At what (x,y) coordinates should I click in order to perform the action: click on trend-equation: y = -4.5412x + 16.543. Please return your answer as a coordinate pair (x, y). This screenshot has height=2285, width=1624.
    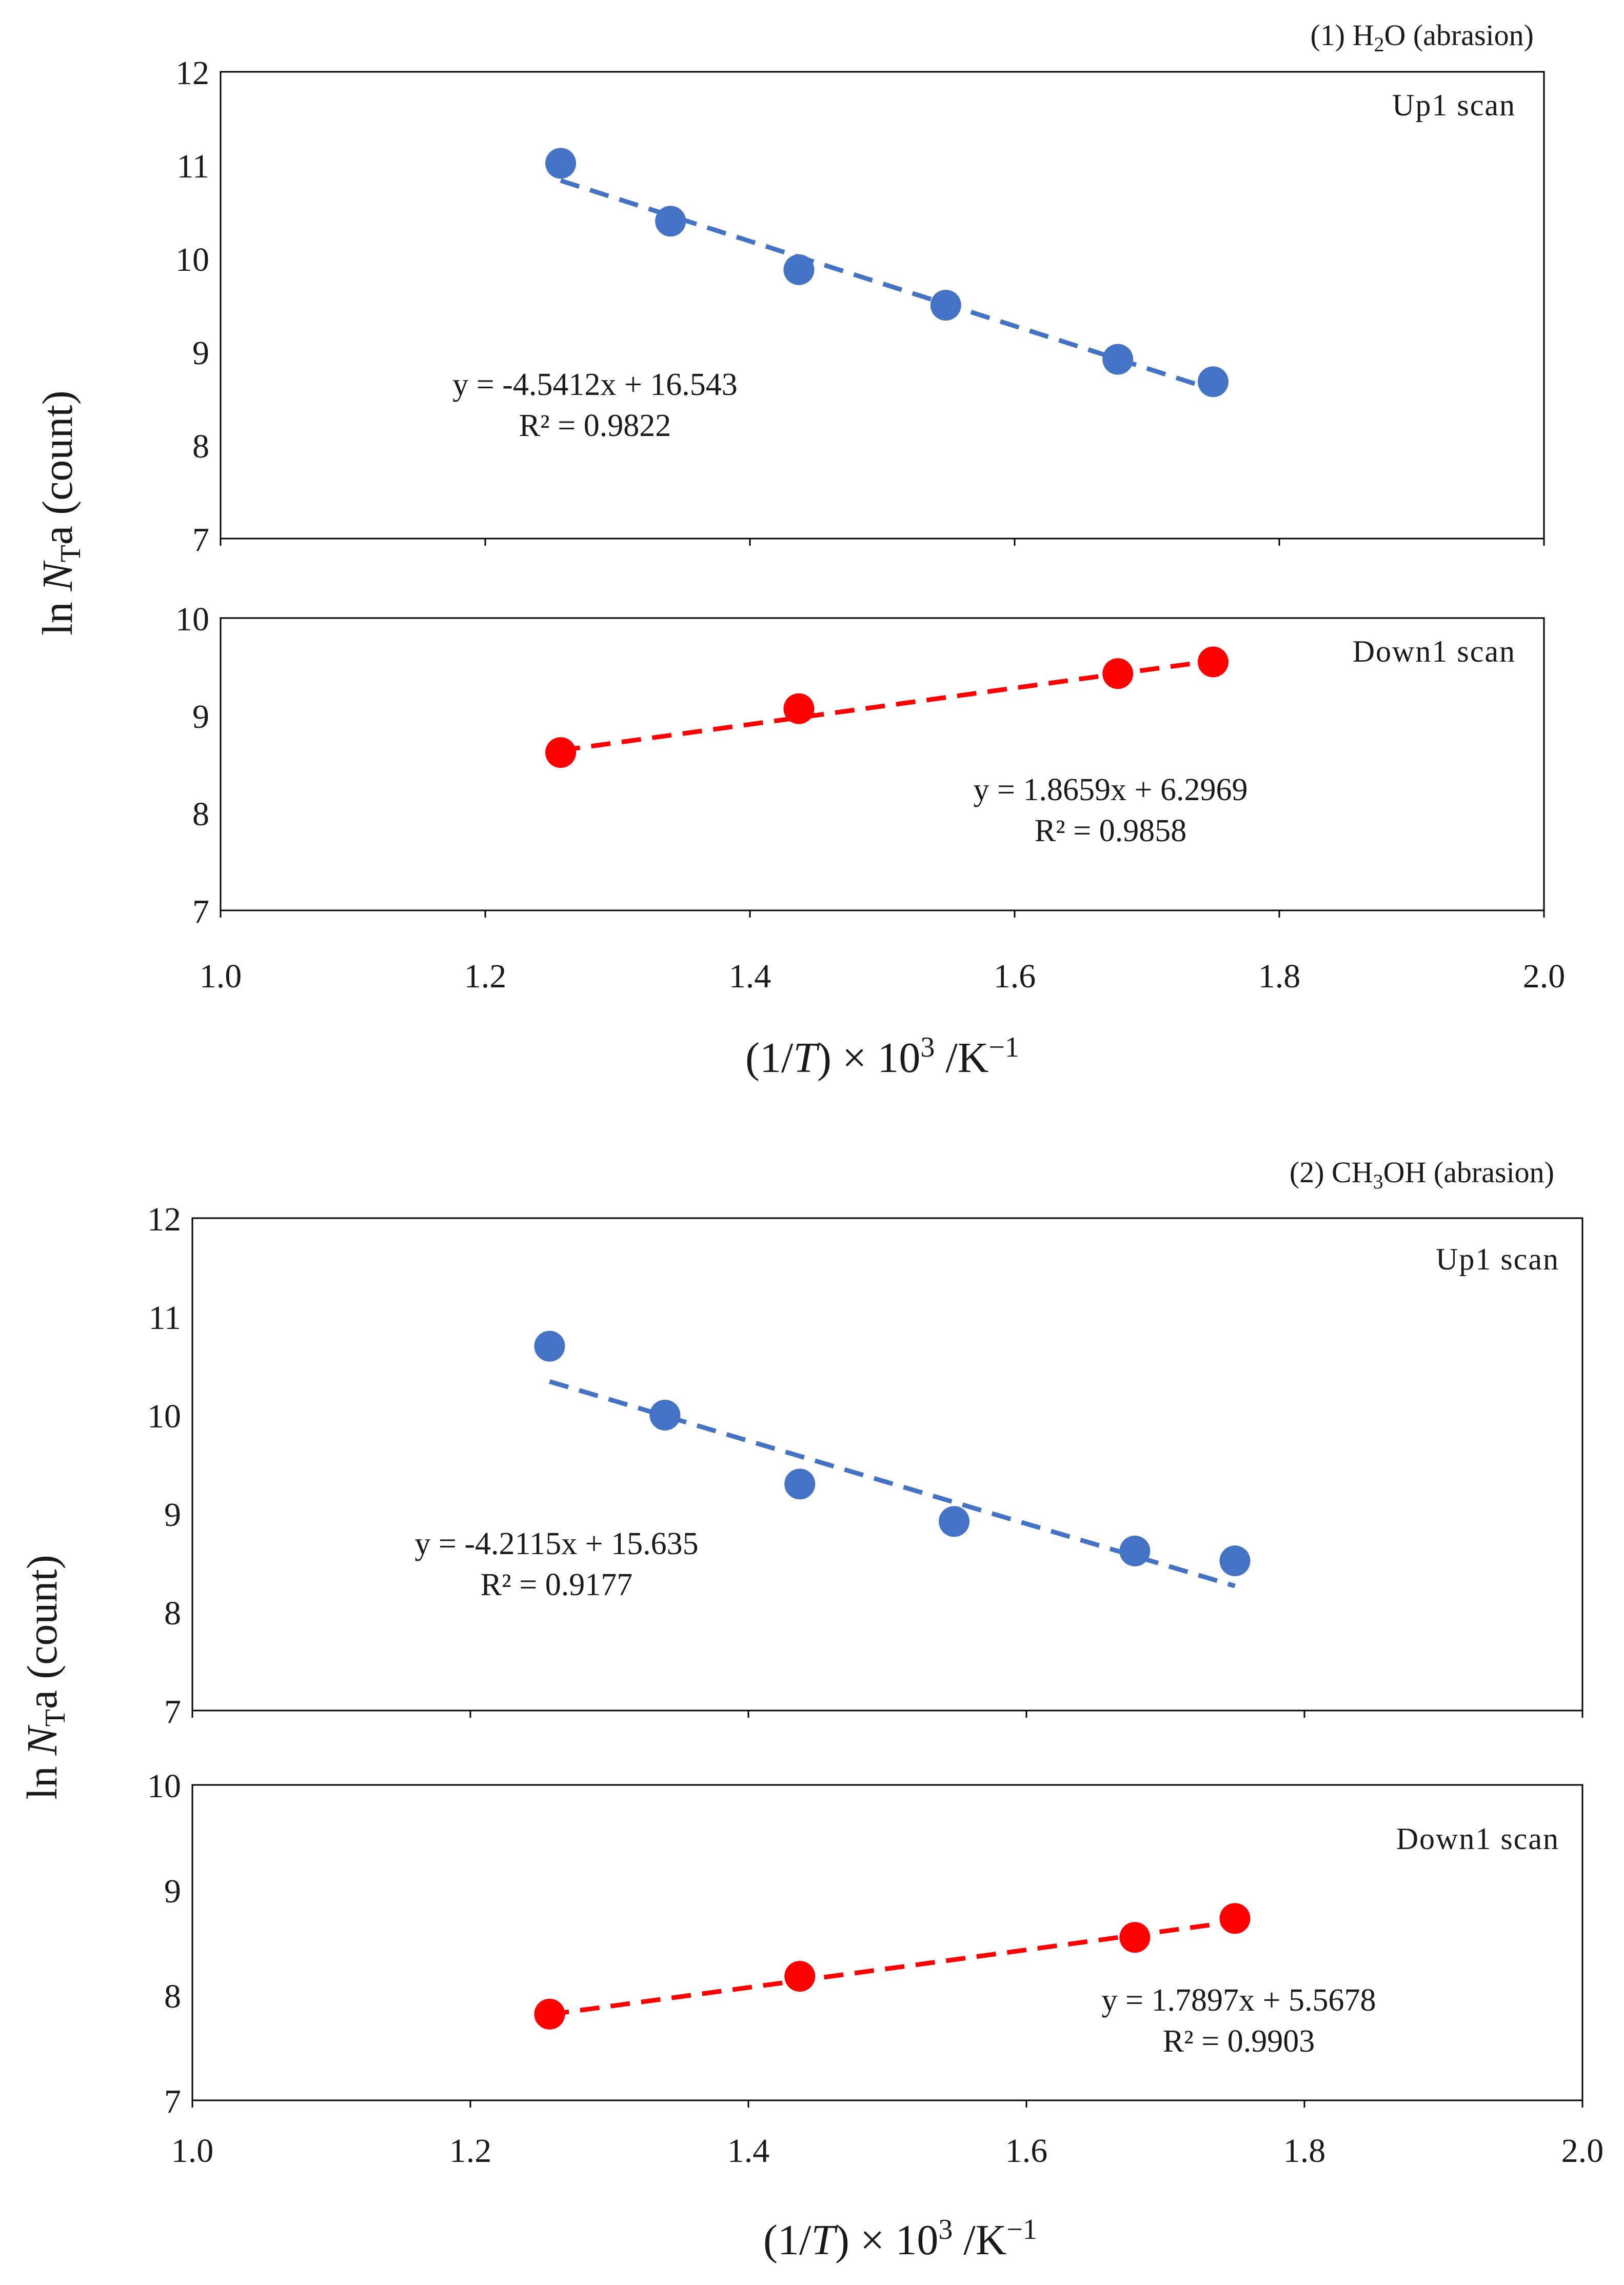
    Looking at the image, I should click on (595, 385).